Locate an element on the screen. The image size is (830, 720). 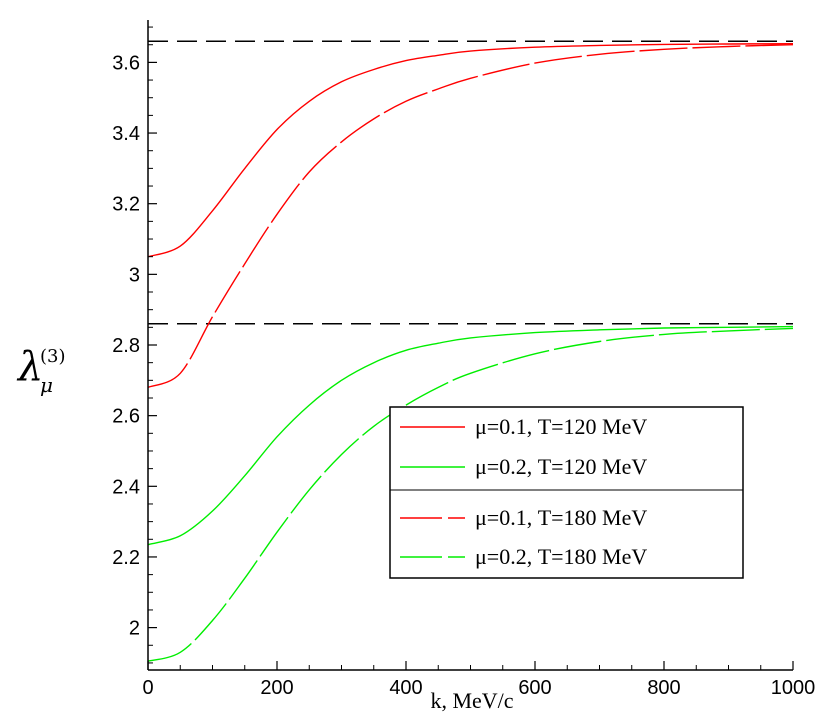
x-tick-label: 800 is located at coordinates (663, 688).